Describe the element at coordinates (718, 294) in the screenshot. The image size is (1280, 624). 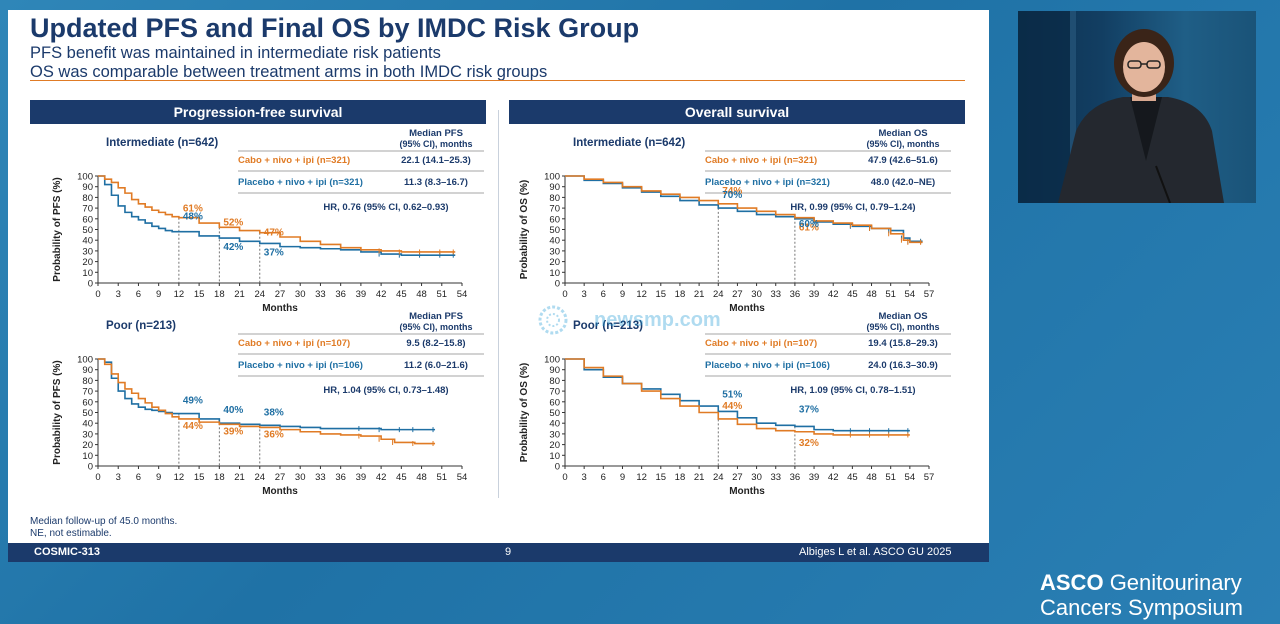
I see `x-tick-label: 24` at that location.